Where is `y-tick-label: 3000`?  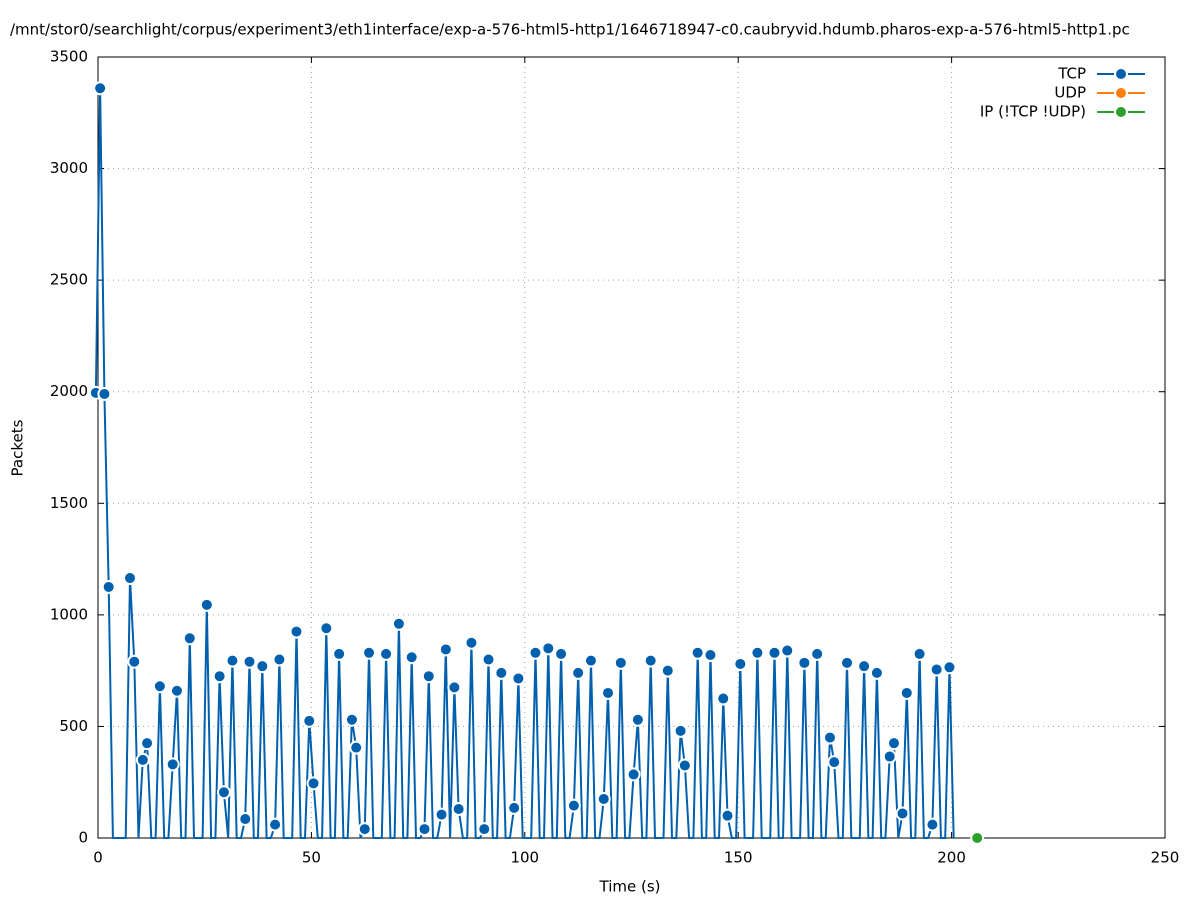 y-tick-label: 3000 is located at coordinates (69, 168).